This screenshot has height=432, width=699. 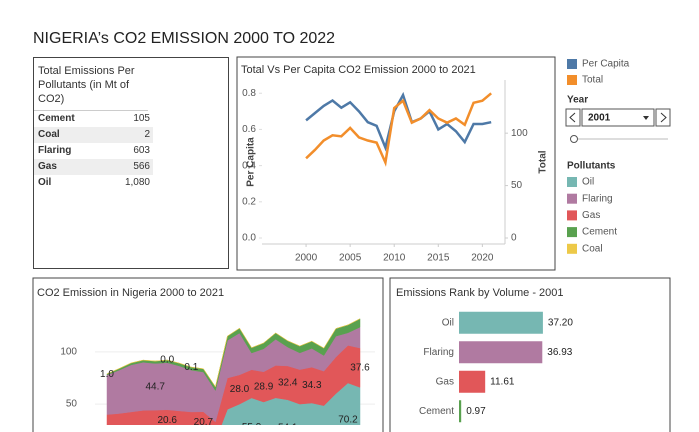 What do you see at coordinates (141, 166) in the screenshot?
I see `cell-value: 566` at bounding box center [141, 166].